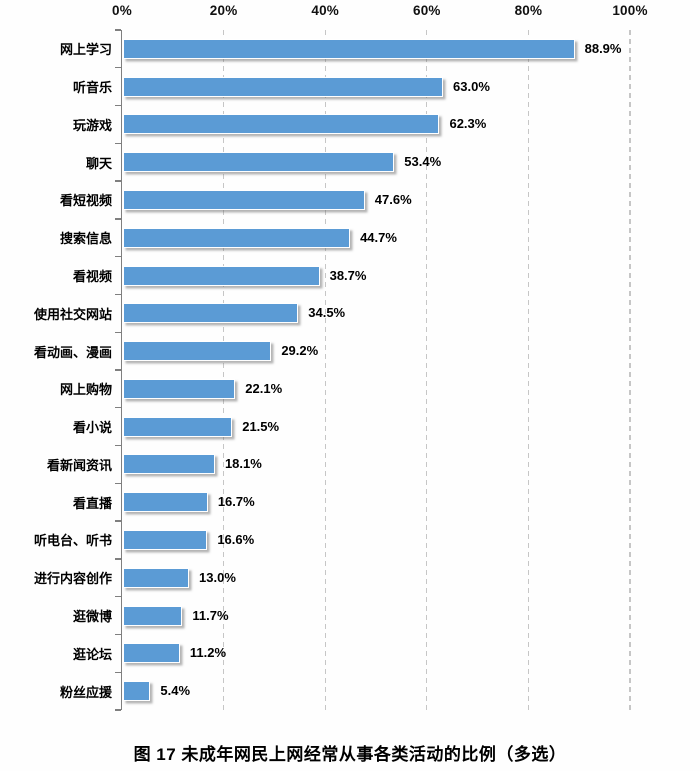 Image resolution: width=700 pixels, height=771 pixels. I want to click on x-axis-tick-label: 60%, so click(426, 10).